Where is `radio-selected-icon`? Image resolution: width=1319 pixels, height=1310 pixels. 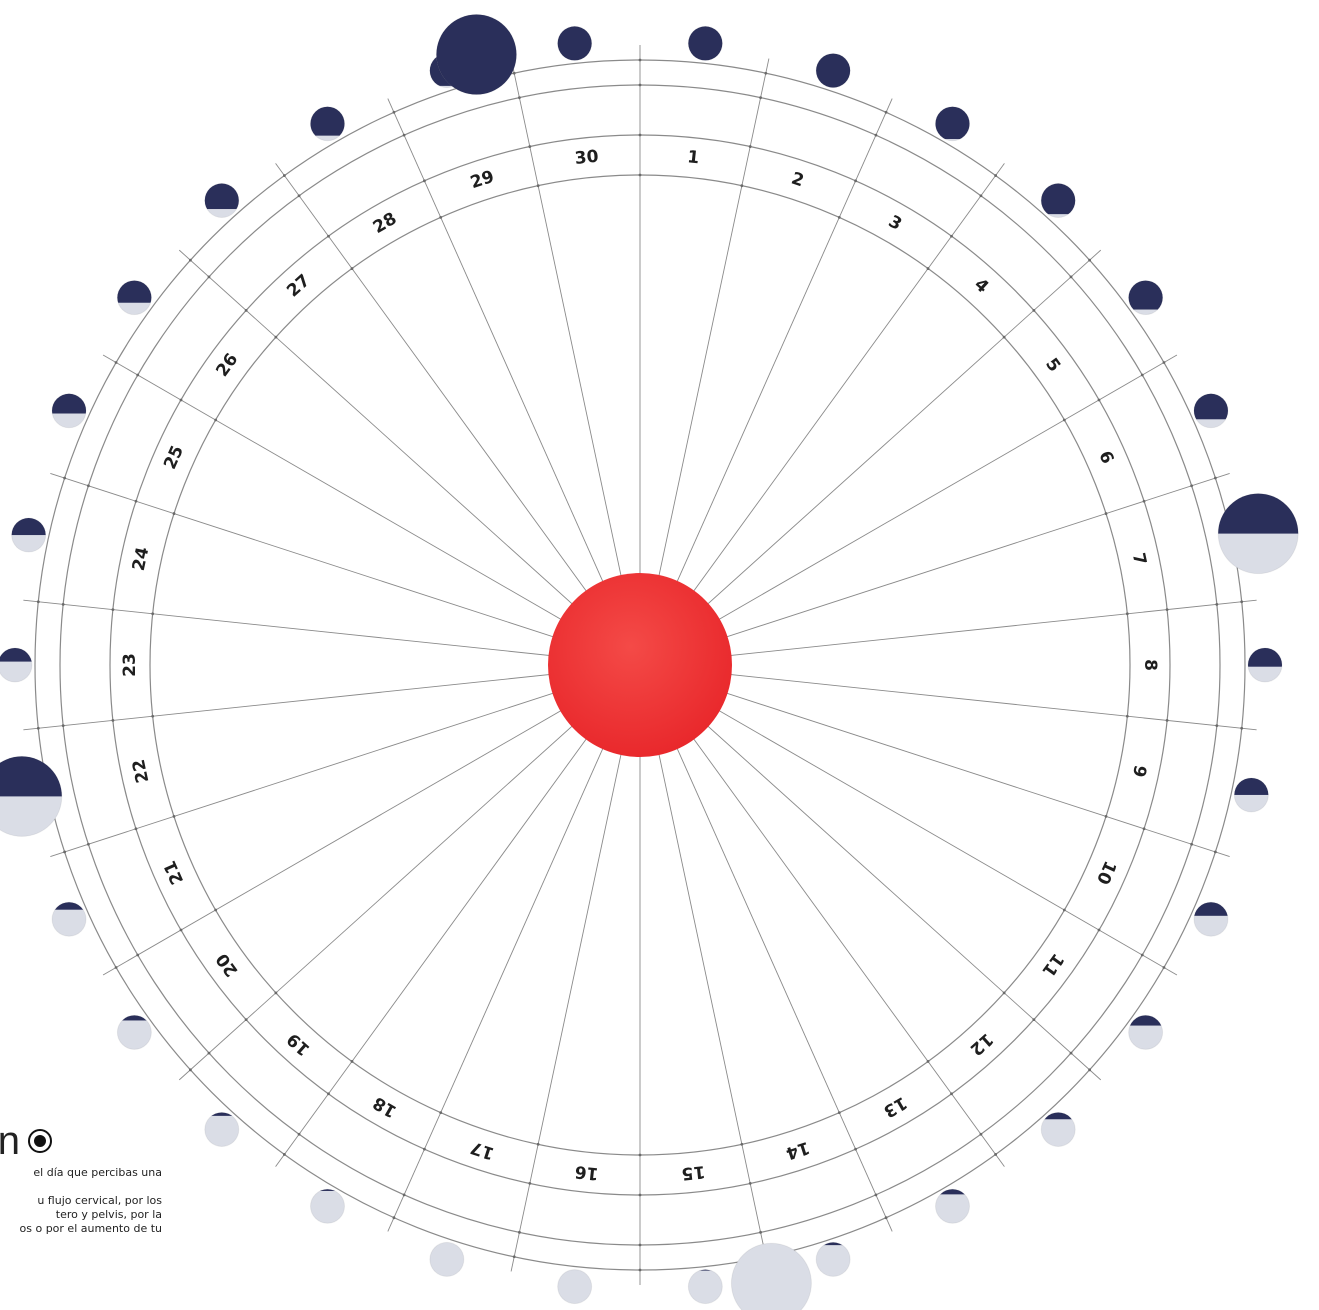
radio-selected-icon is located at coordinates (40, 1141).